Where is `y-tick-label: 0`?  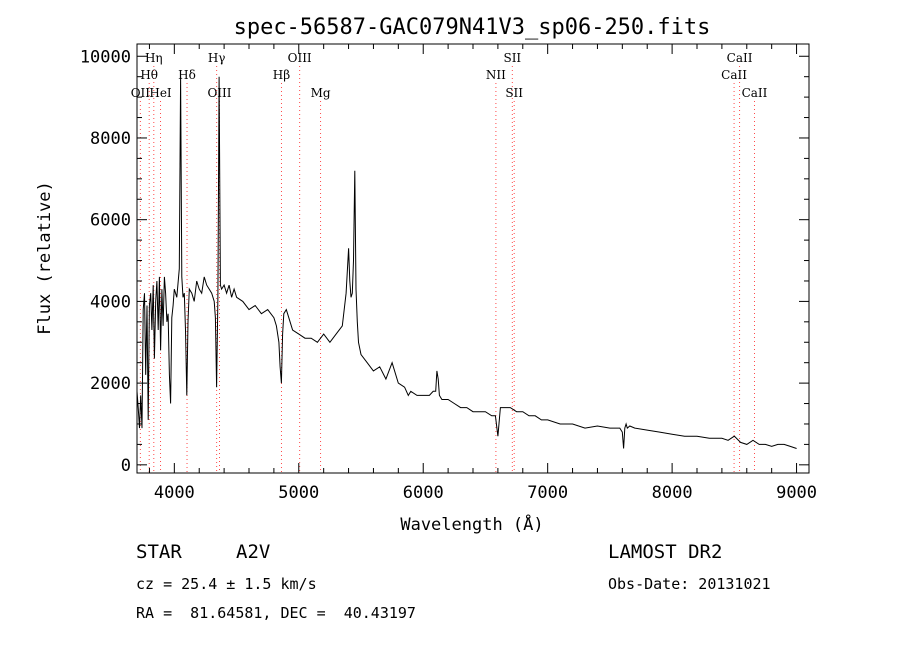 y-tick-label: 0 is located at coordinates (126, 466).